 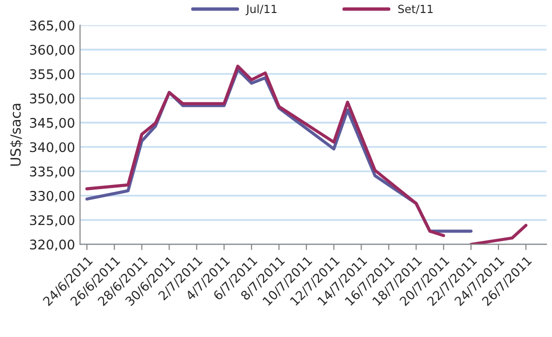 I want to click on y-tick-label: 360,00, so click(x=52, y=50).